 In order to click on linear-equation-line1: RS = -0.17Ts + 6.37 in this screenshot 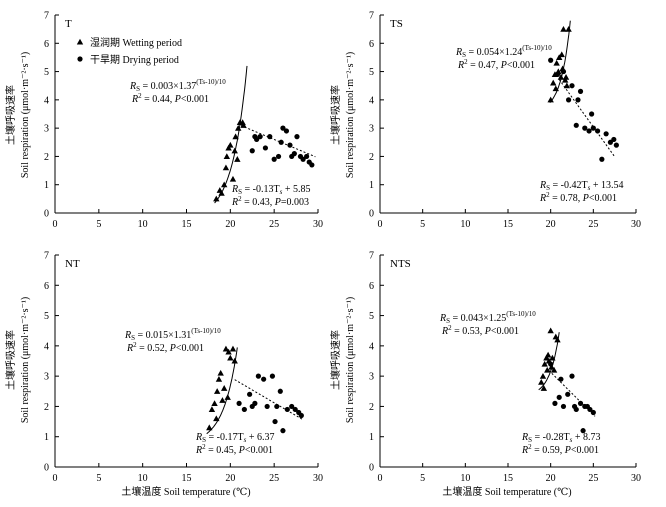, I will do `click(234, 438)`.